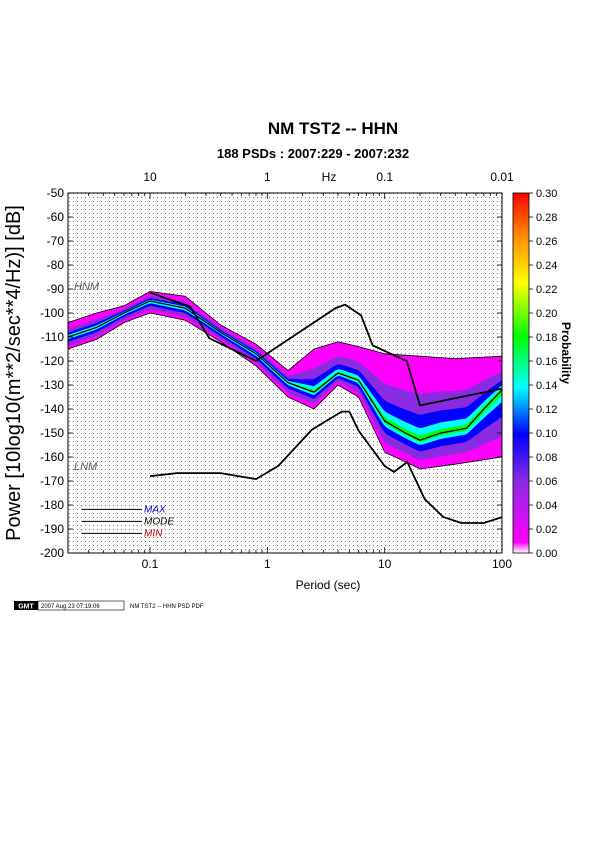  What do you see at coordinates (313, 153) in the screenshot?
I see `chart-subtitle: 188 PSDs : 2007:229 - 2007:232` at bounding box center [313, 153].